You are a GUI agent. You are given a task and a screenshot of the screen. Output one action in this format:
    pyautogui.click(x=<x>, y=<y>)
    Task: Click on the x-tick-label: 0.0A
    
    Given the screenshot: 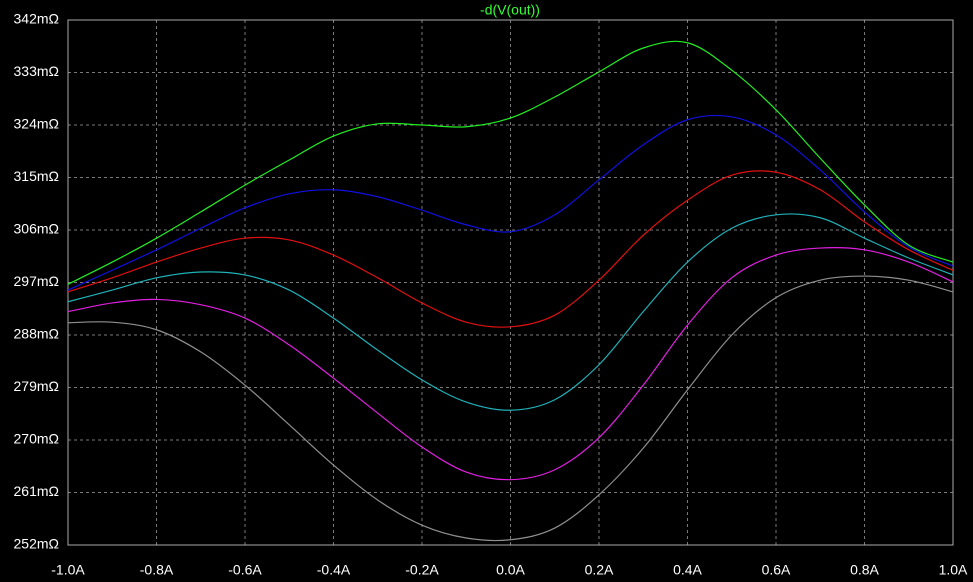 What is the action you would take?
    pyautogui.click(x=510, y=570)
    